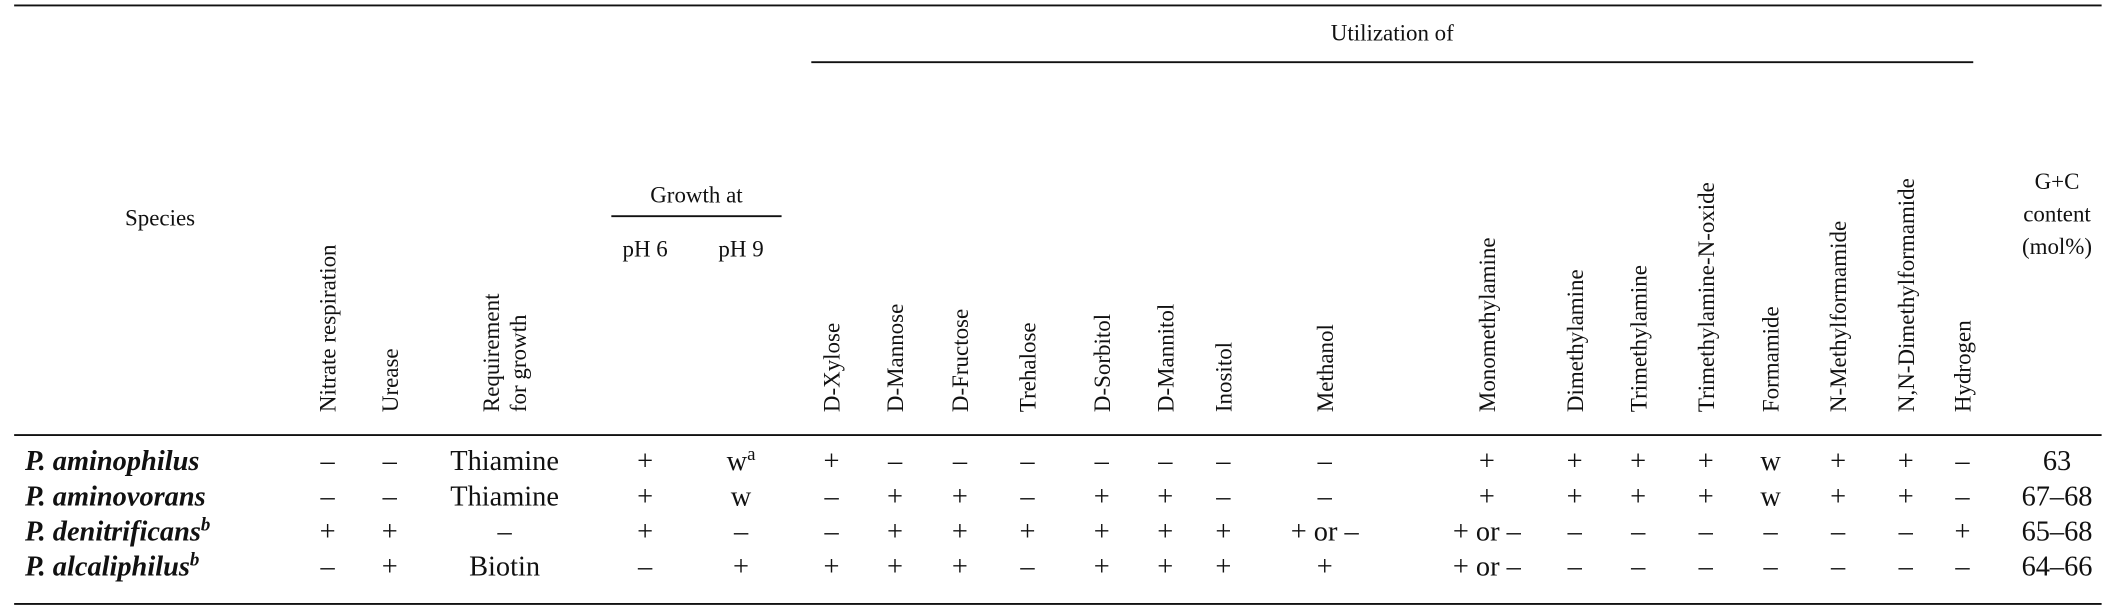 The height and width of the screenshot is (608, 2109). I want to click on header-cell: Methanol, so click(1325, 368).